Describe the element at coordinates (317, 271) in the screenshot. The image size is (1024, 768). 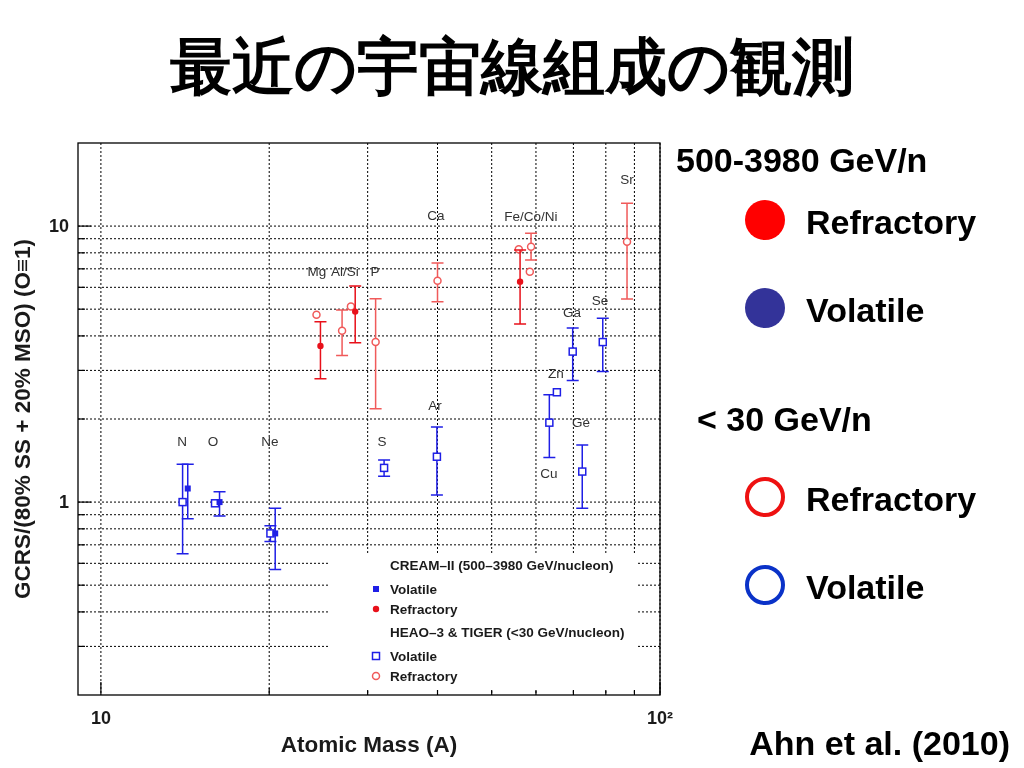
I see `element-label: Mg` at that location.